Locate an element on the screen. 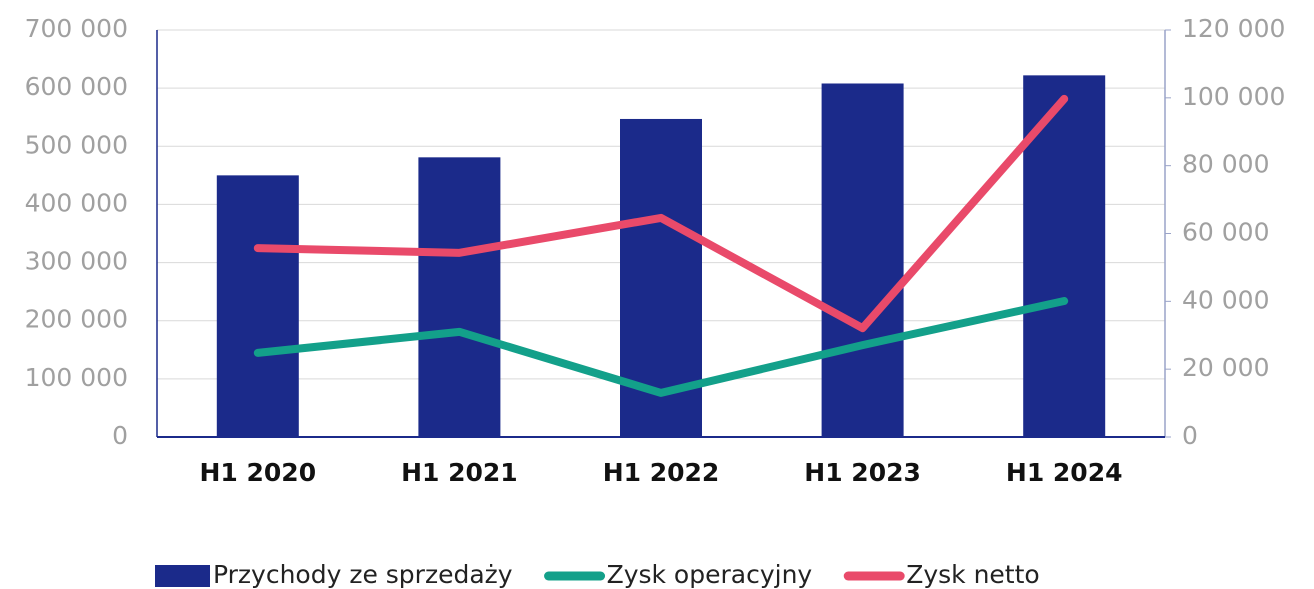 Image resolution: width=1314 pixels, height=589 pixels. y-tick-label: 600 000 is located at coordinates (76, 86).